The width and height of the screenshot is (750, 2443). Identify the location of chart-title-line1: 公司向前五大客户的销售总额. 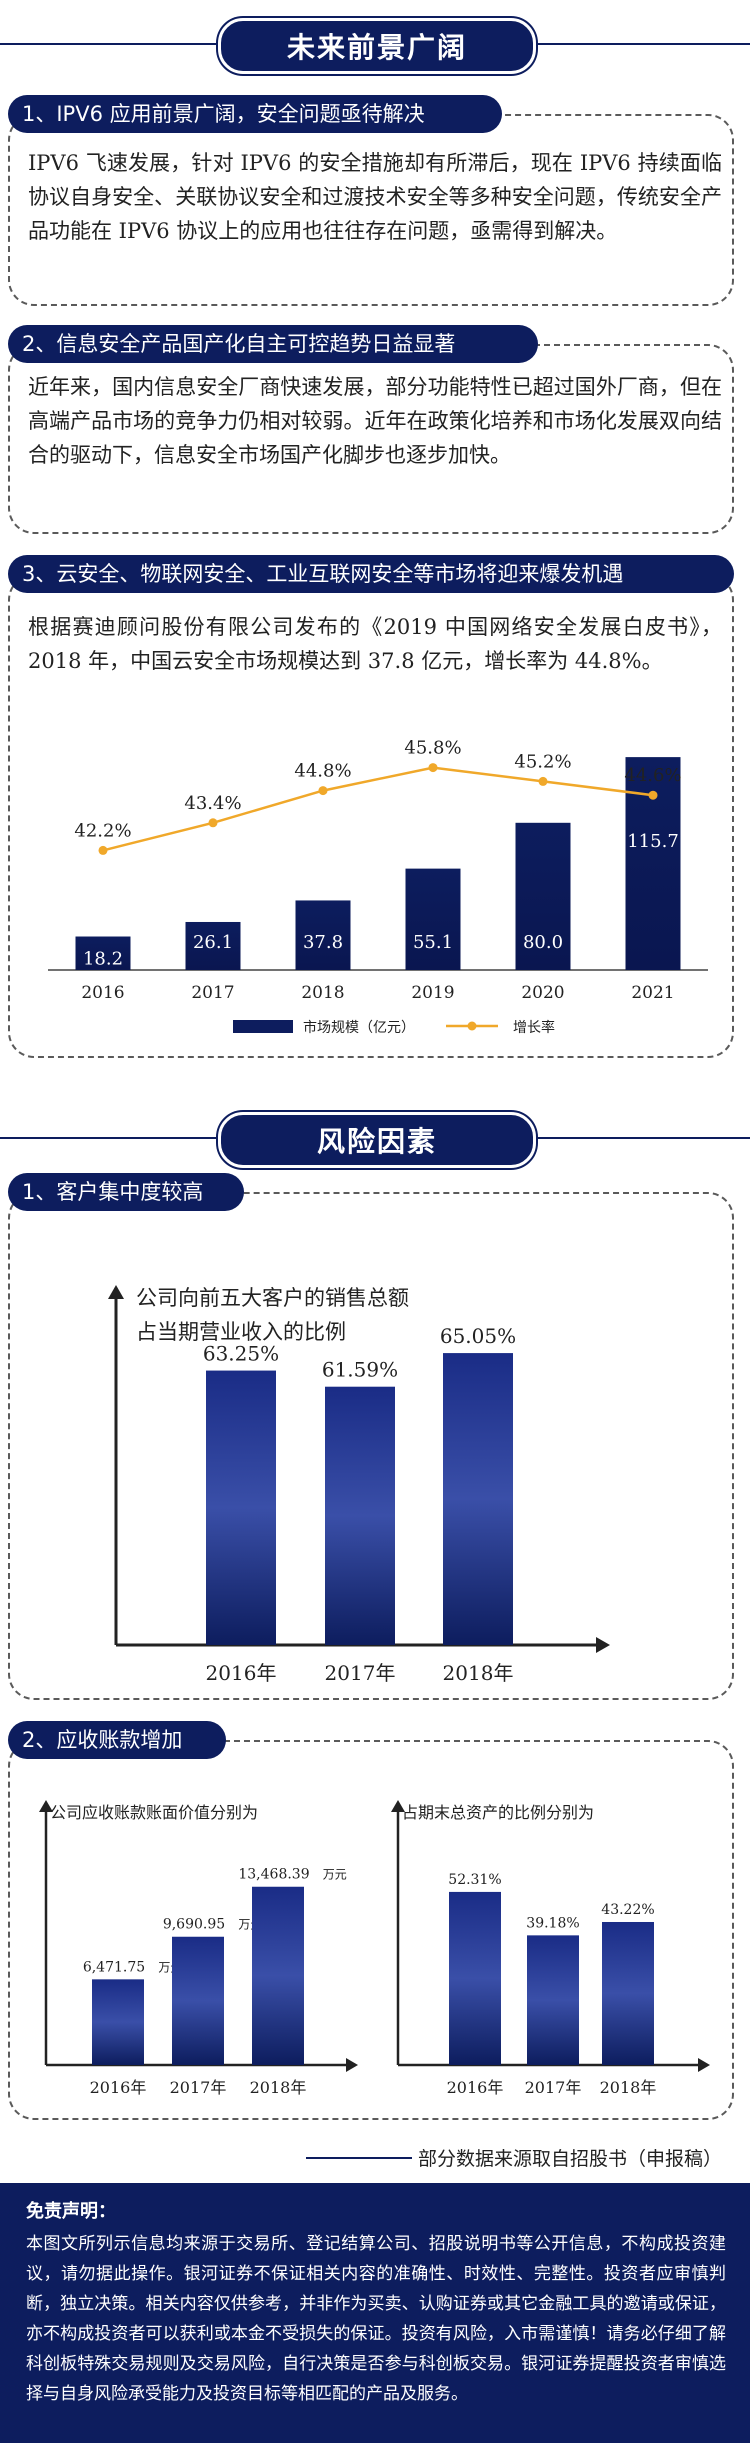
(272, 1298).